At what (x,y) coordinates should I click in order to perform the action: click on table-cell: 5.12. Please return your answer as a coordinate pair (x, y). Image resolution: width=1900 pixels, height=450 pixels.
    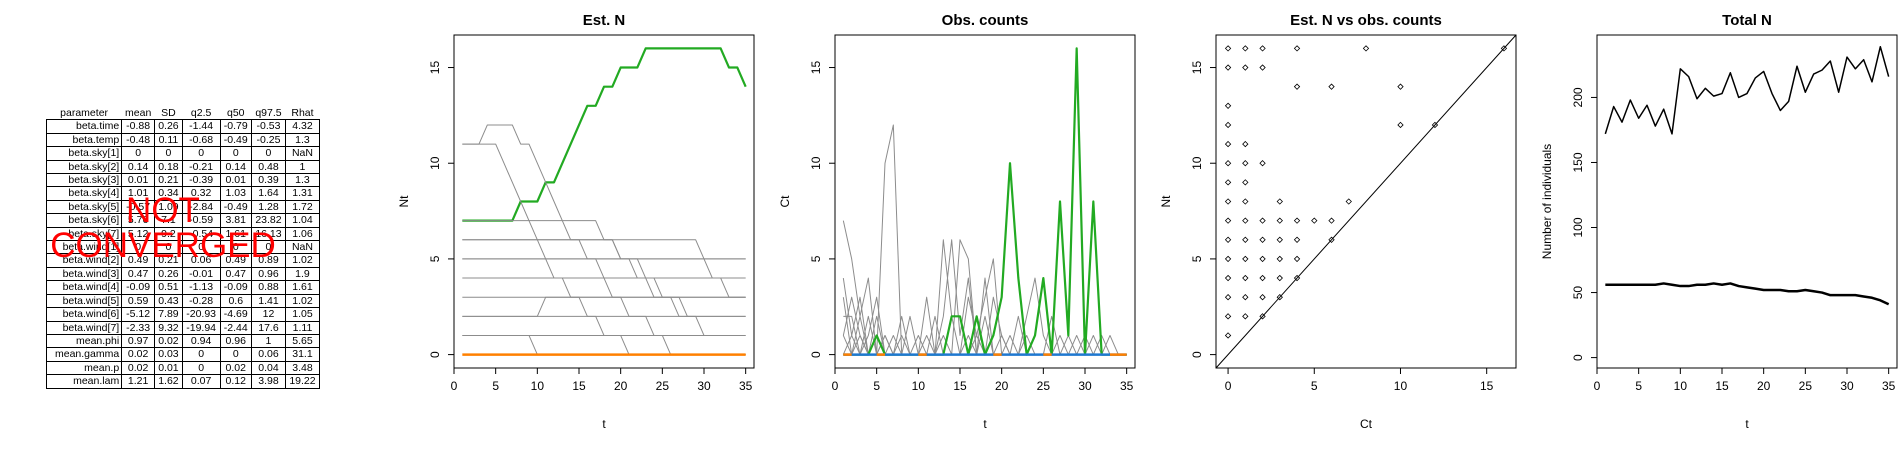
    Looking at the image, I should click on (138, 234).